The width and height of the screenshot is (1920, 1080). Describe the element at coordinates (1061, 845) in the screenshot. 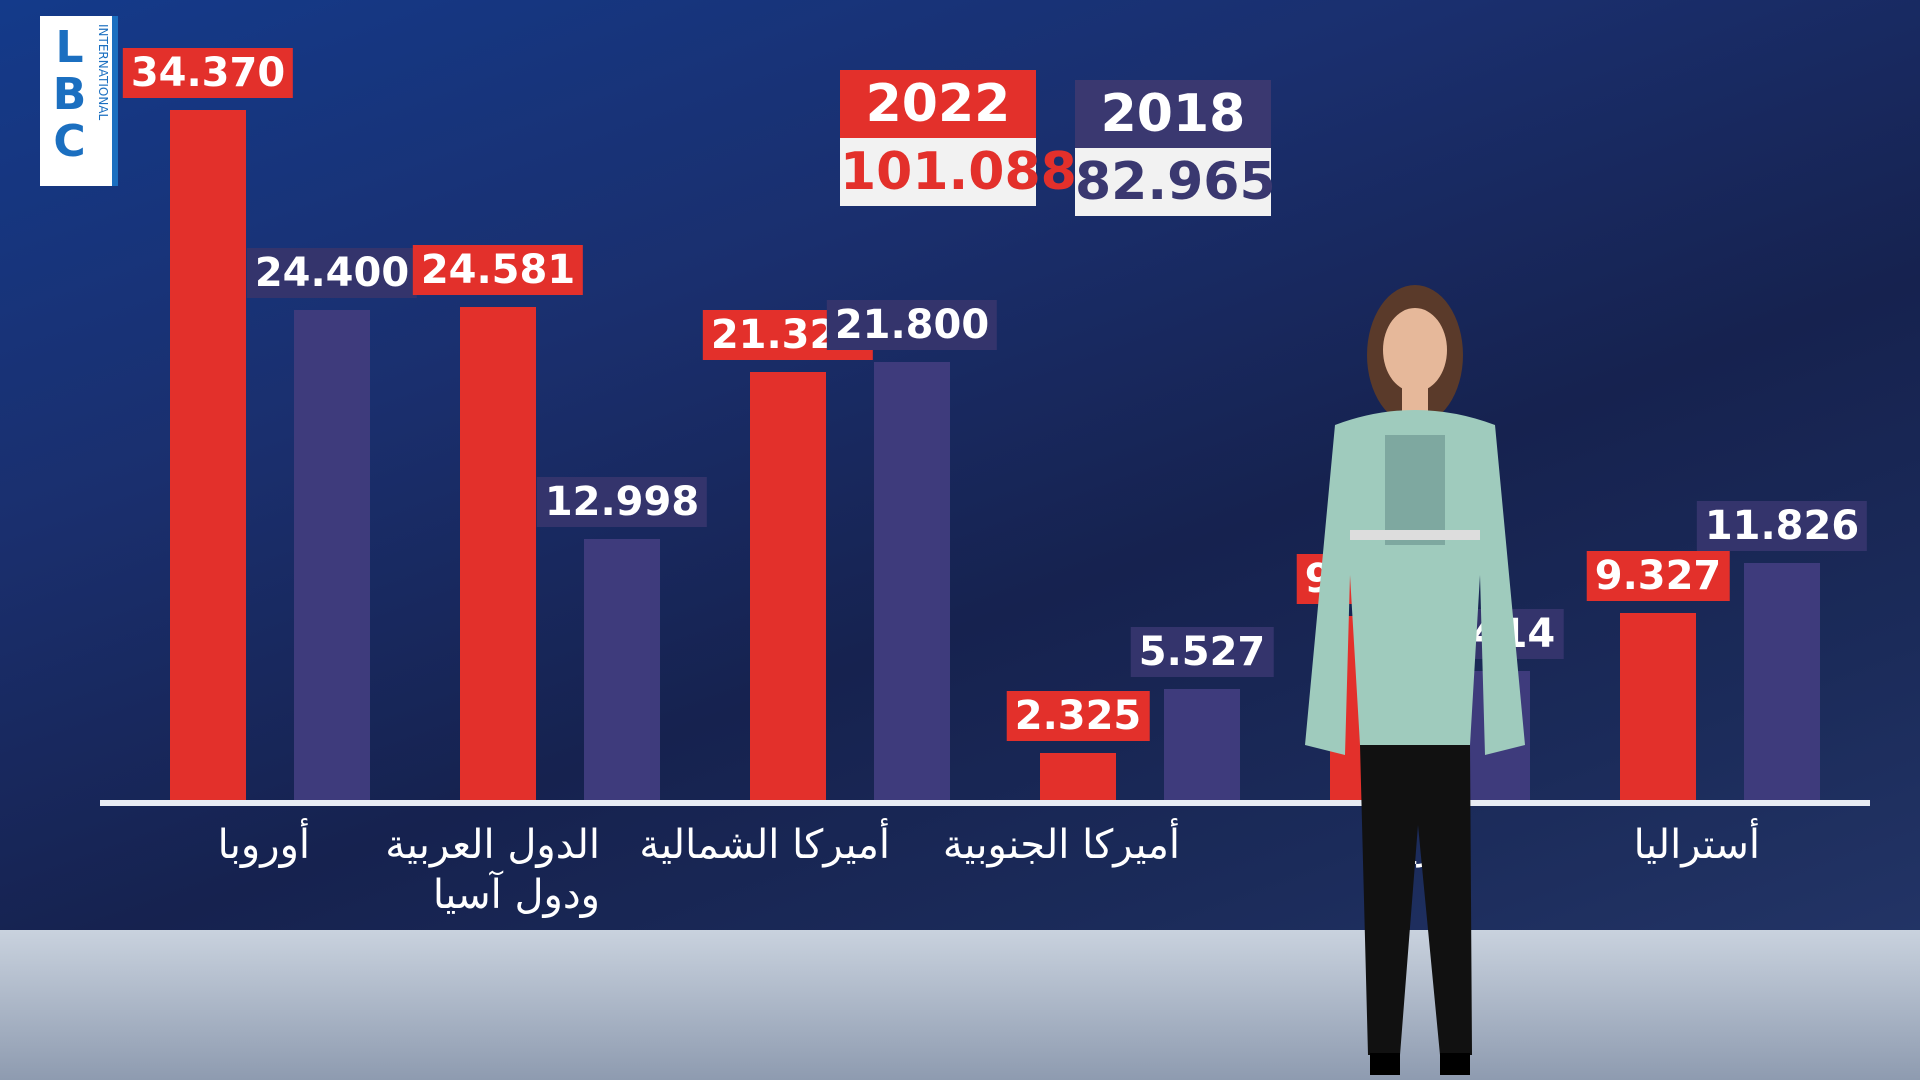

I see `category-label: أميركا الجنوبية` at that location.